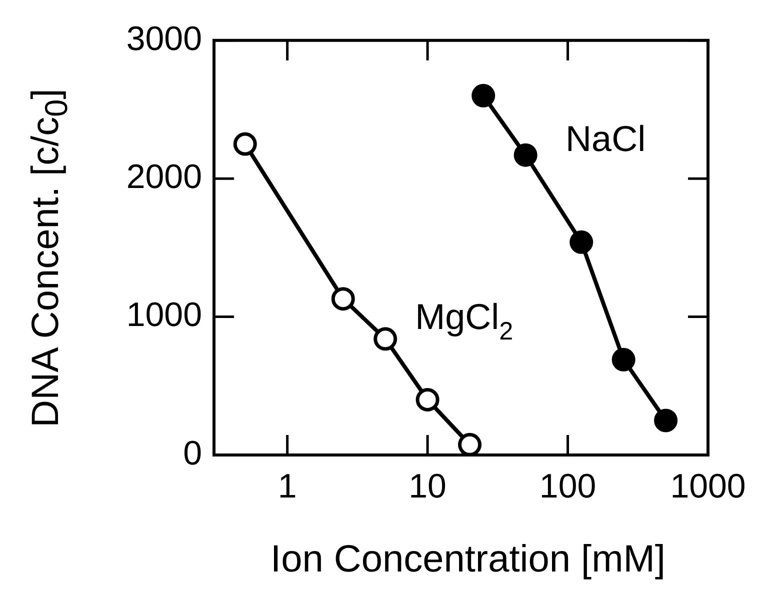  What do you see at coordinates (164, 315) in the screenshot?
I see `y-tick-label: 1000` at bounding box center [164, 315].